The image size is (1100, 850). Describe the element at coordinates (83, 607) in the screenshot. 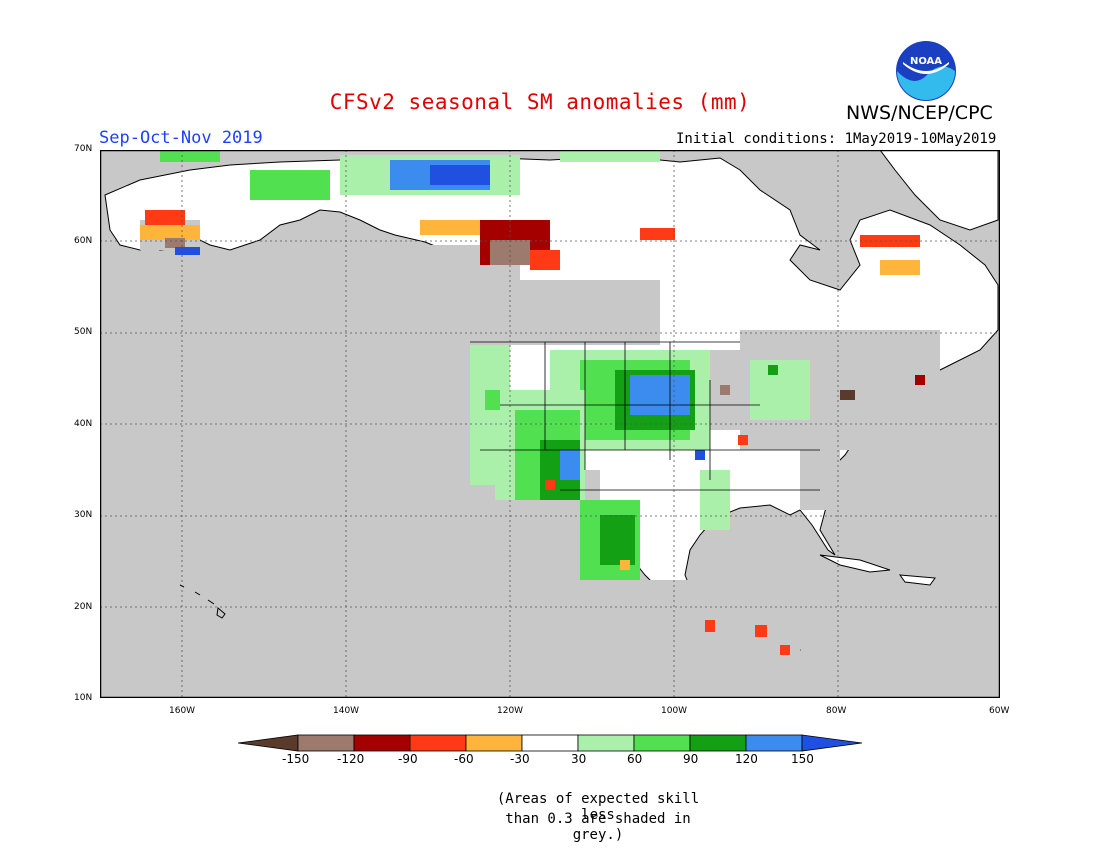

I see `lat-label-20n: 20N` at that location.